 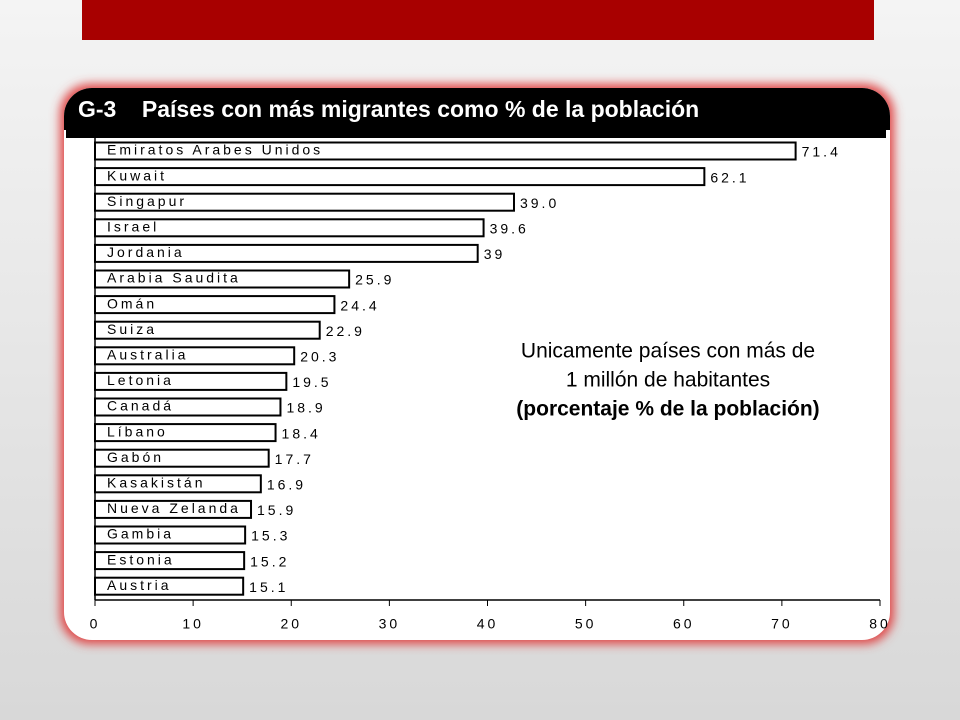 I want to click on category-label: Gabón, so click(x=135, y=457).